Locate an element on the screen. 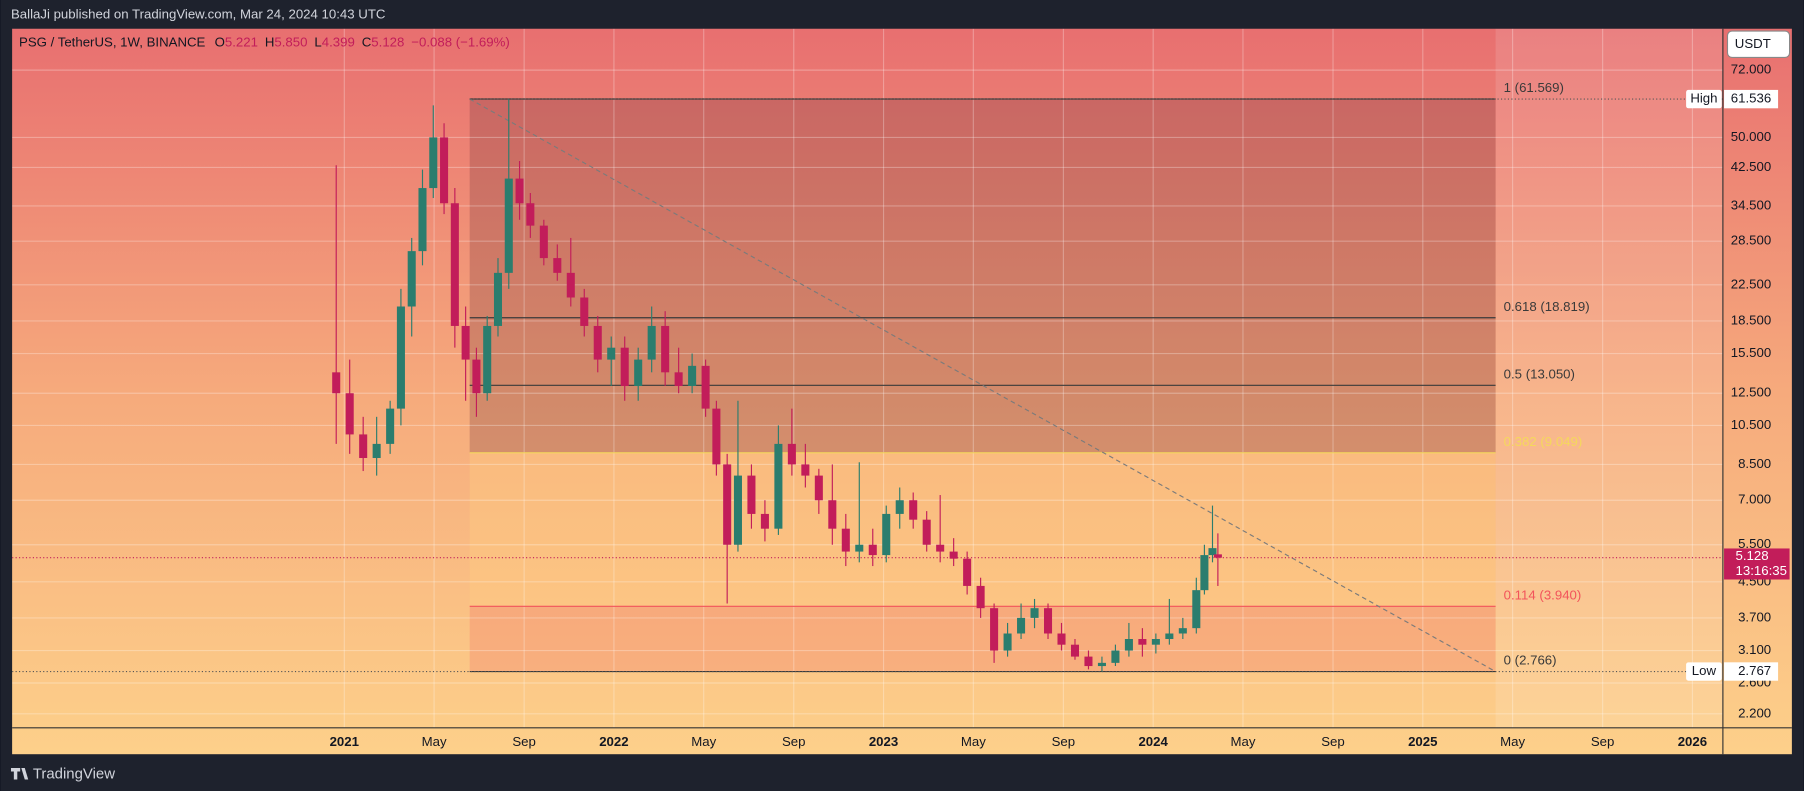 This screenshot has height=791, width=1804. high-value-bg is located at coordinates (1751, 99).